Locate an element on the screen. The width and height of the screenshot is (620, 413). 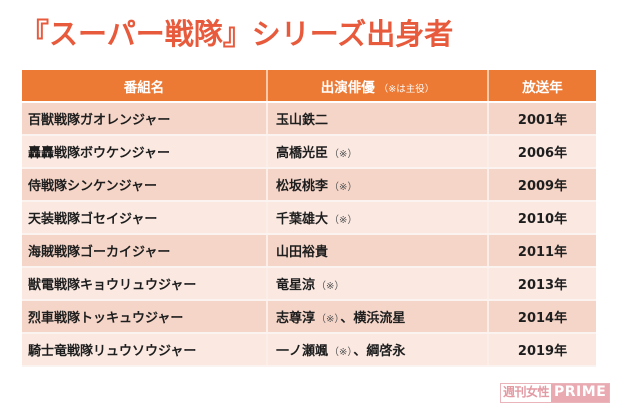
table-row: 天装戦隊ゴセイジャー 千葉雄大（※） 2010年 is located at coordinates (309, 218).